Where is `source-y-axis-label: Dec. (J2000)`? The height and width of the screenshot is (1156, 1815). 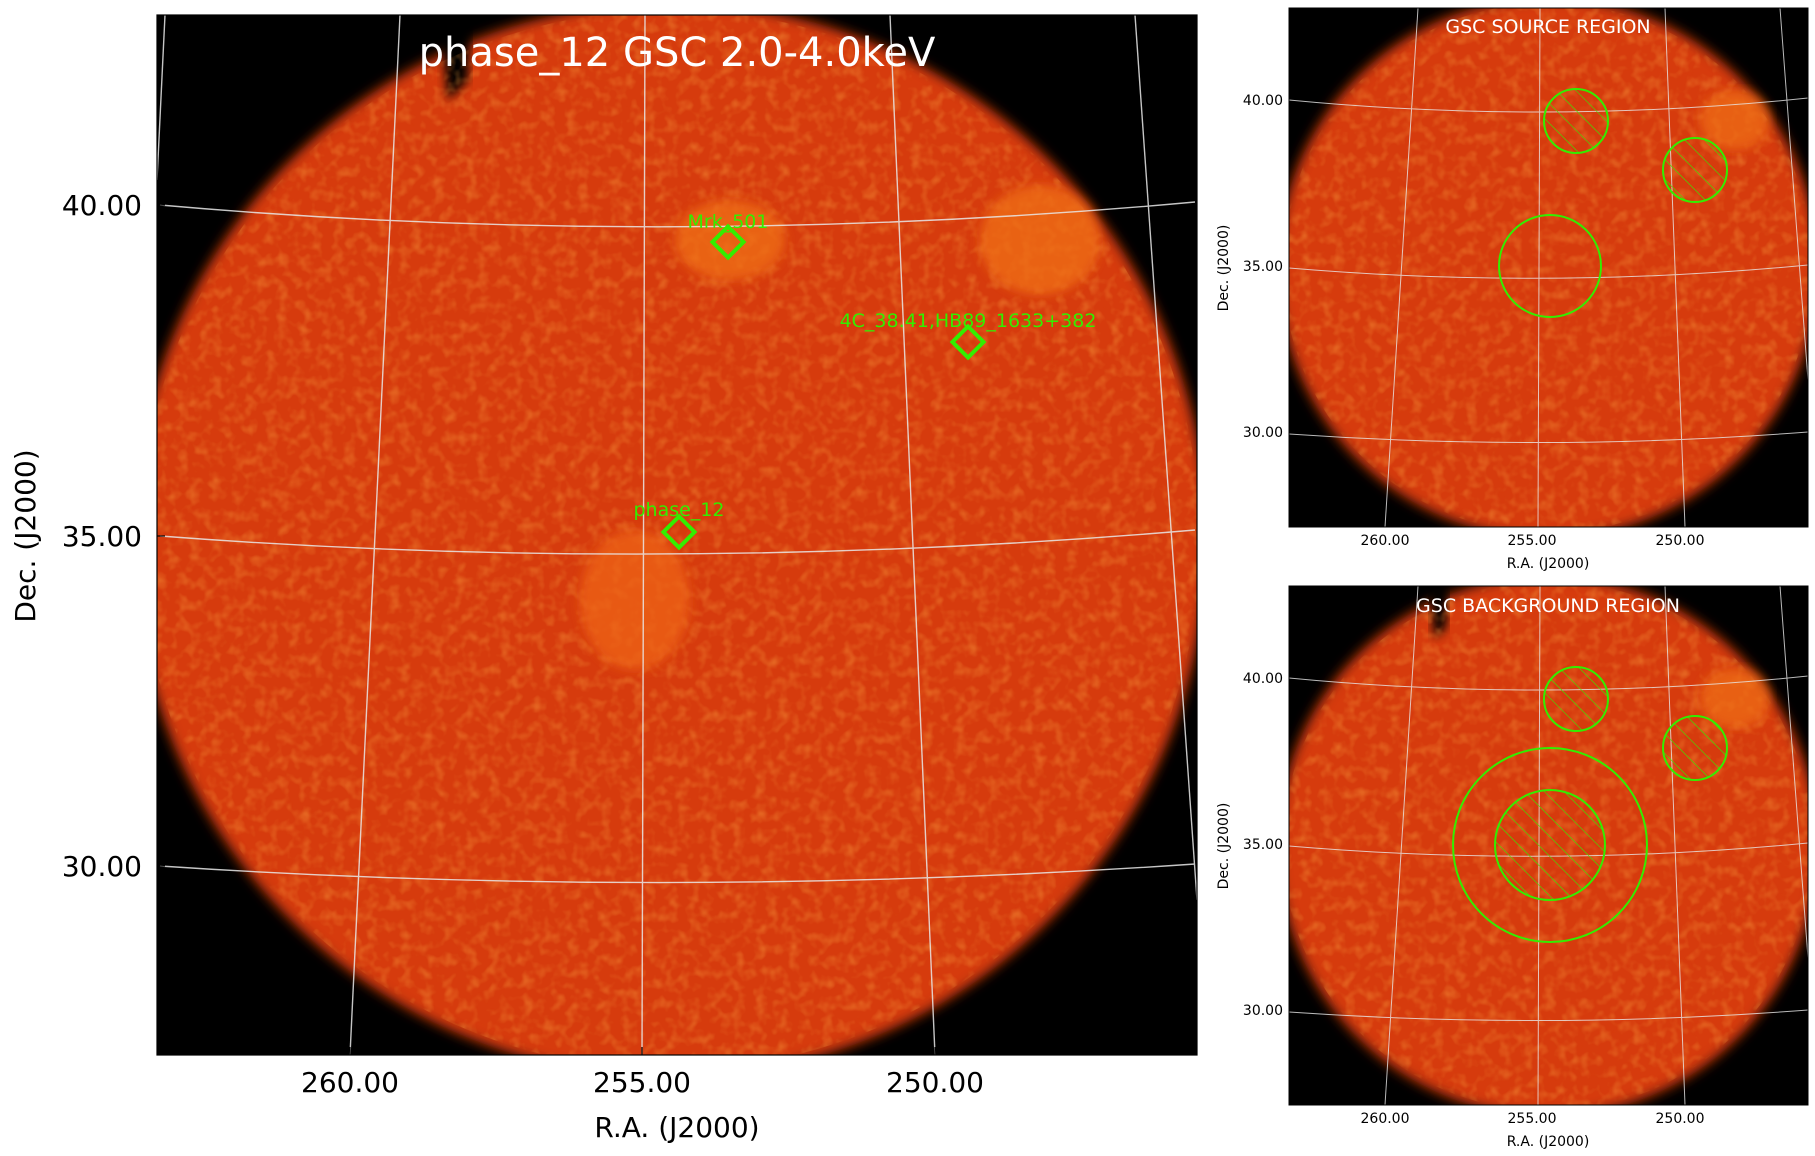
source-y-axis-label: Dec. (J2000) is located at coordinates (1224, 268).